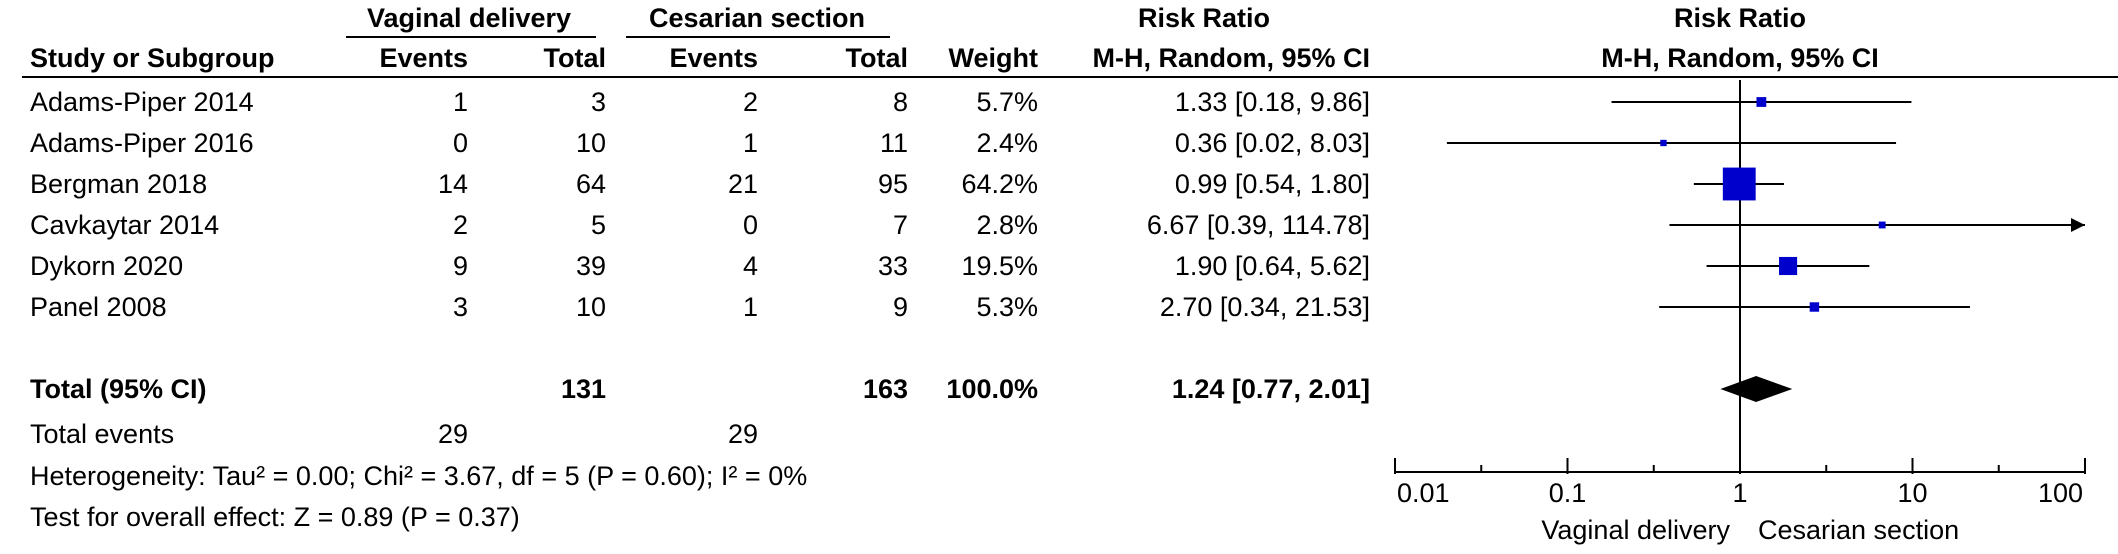 This screenshot has height=554, width=2118. What do you see at coordinates (1635, 530) in the screenshot?
I see `axis-left-label: Vaginal delivery` at bounding box center [1635, 530].